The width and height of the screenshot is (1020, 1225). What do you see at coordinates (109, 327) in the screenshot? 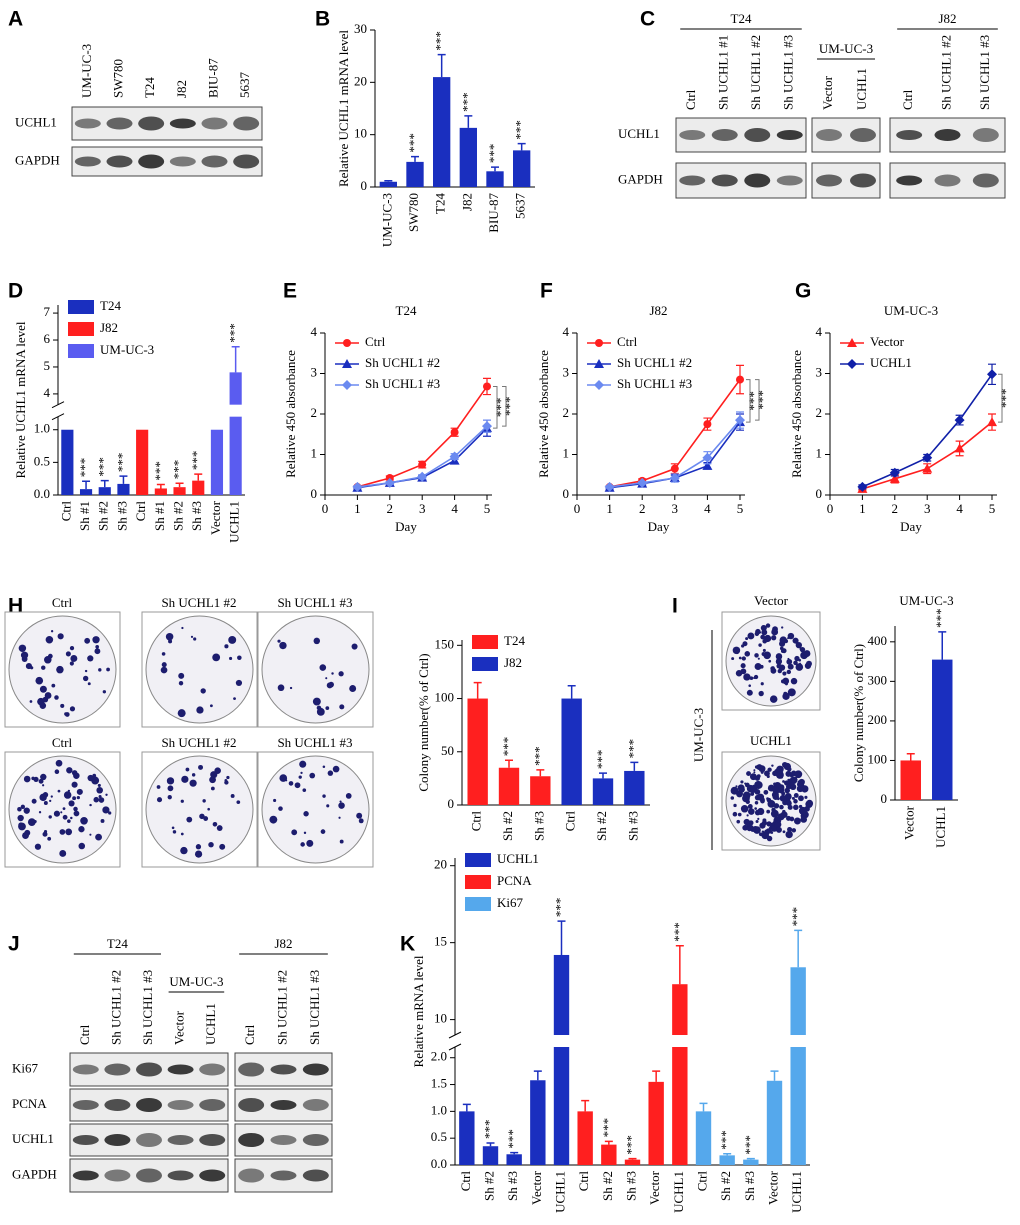
I see `legend-label: J82` at bounding box center [109, 327].